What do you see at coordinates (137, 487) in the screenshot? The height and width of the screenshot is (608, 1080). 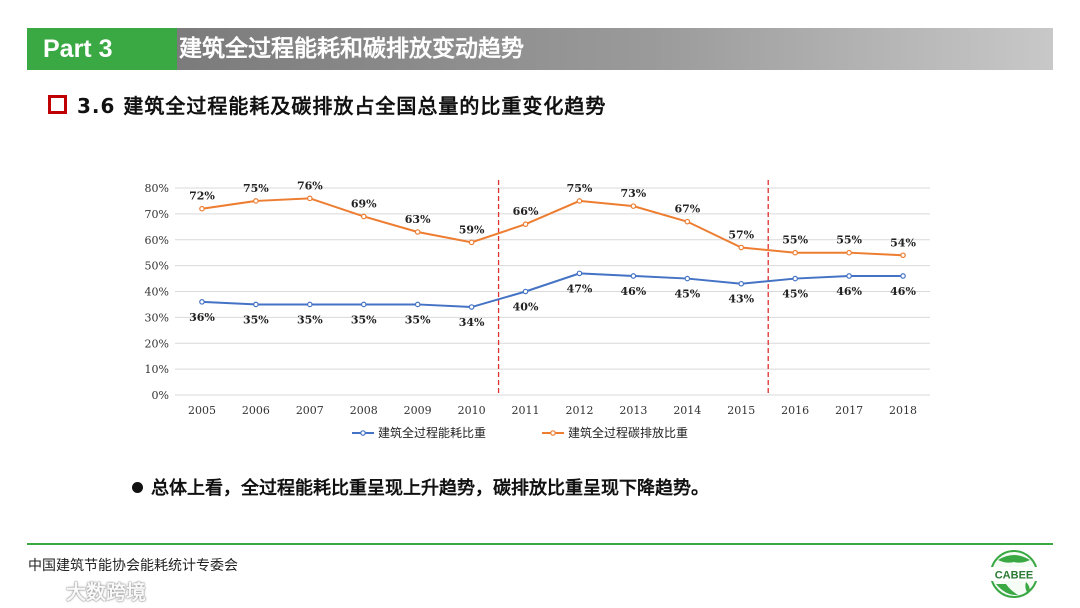 I see `bullet-dot-icon` at bounding box center [137, 487].